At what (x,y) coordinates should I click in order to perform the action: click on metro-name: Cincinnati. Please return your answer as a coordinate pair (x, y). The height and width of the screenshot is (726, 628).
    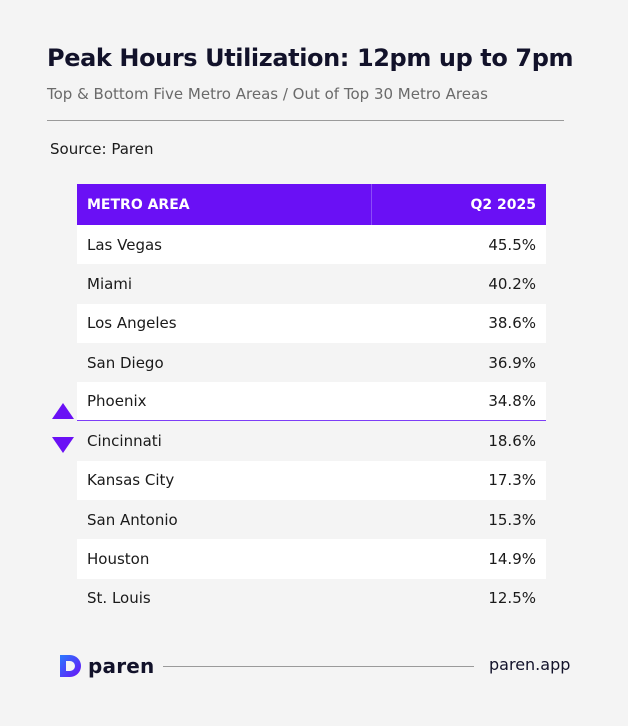
    Looking at the image, I should click on (124, 441).